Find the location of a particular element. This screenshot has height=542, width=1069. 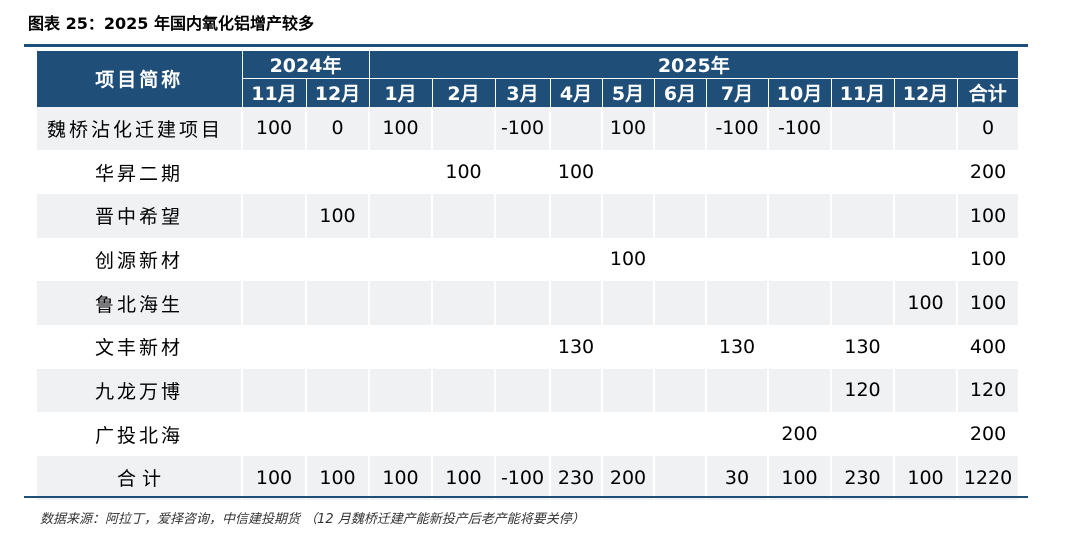

project-name: 华昇二期 is located at coordinates (139, 172).